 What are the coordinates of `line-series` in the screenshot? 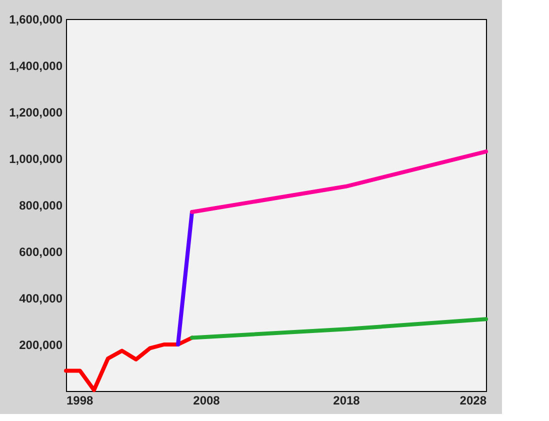 It's located at (129, 364).